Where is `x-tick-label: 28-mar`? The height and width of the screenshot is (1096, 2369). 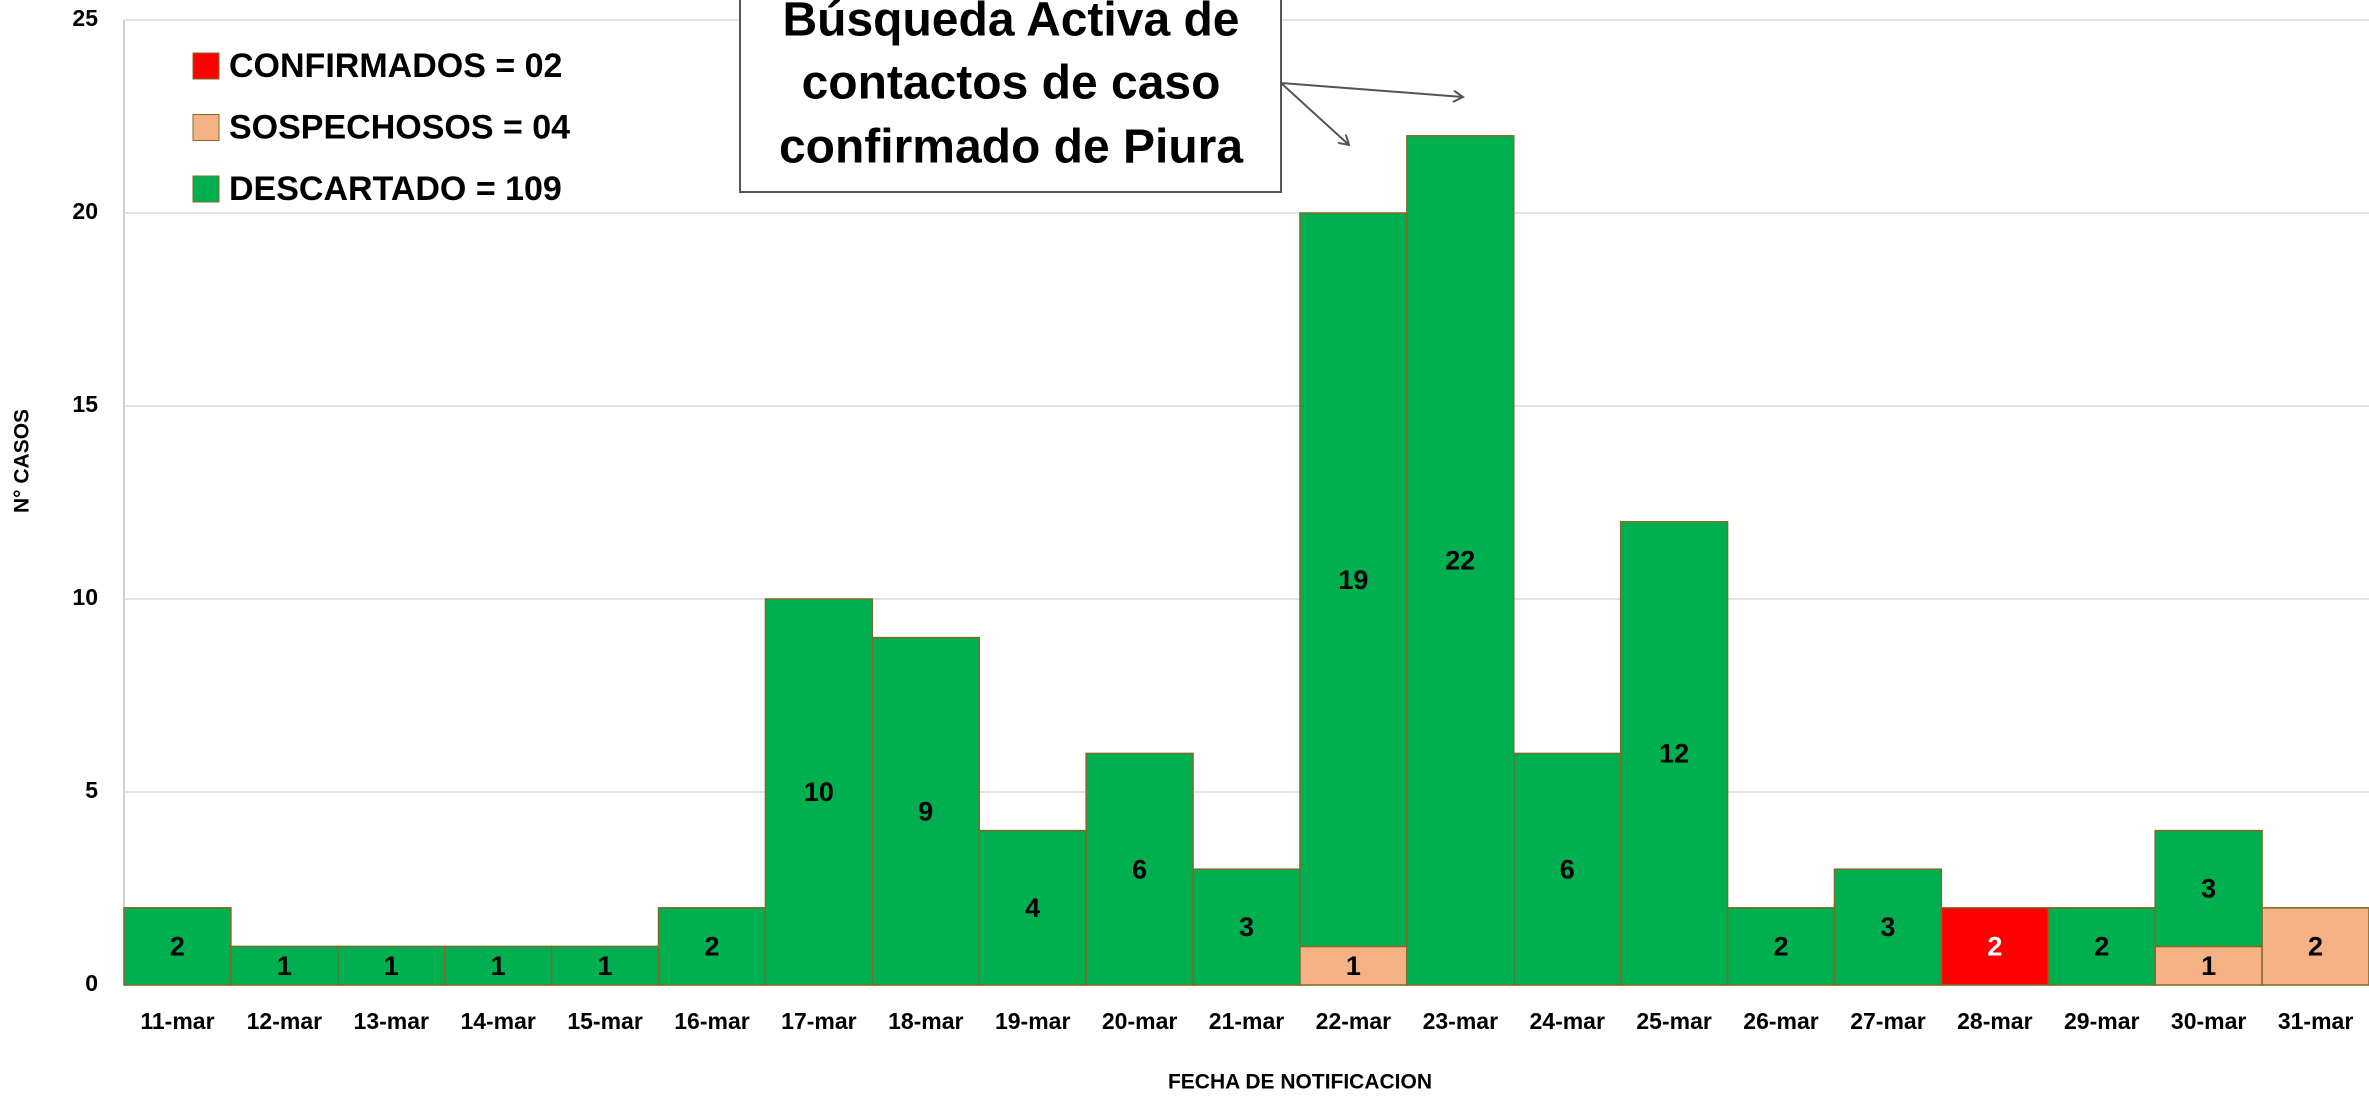 x-tick-label: 28-mar is located at coordinates (1994, 1021).